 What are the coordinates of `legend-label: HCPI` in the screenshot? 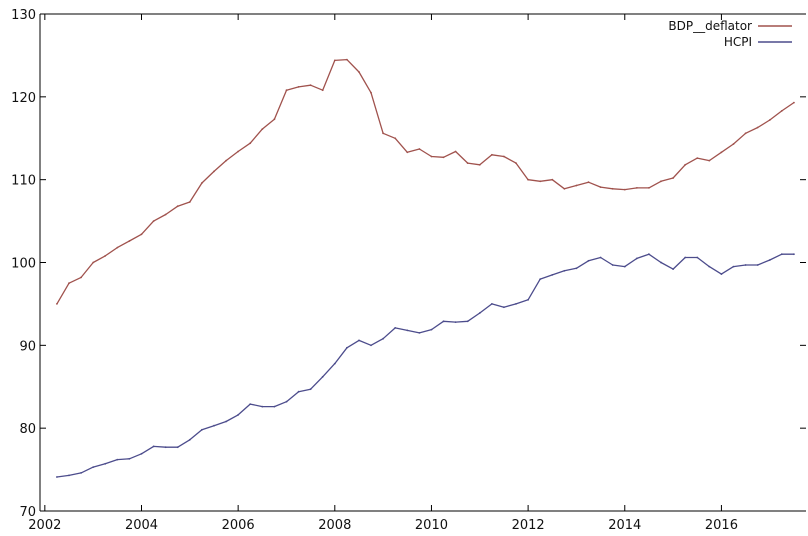 It's located at (738, 42).